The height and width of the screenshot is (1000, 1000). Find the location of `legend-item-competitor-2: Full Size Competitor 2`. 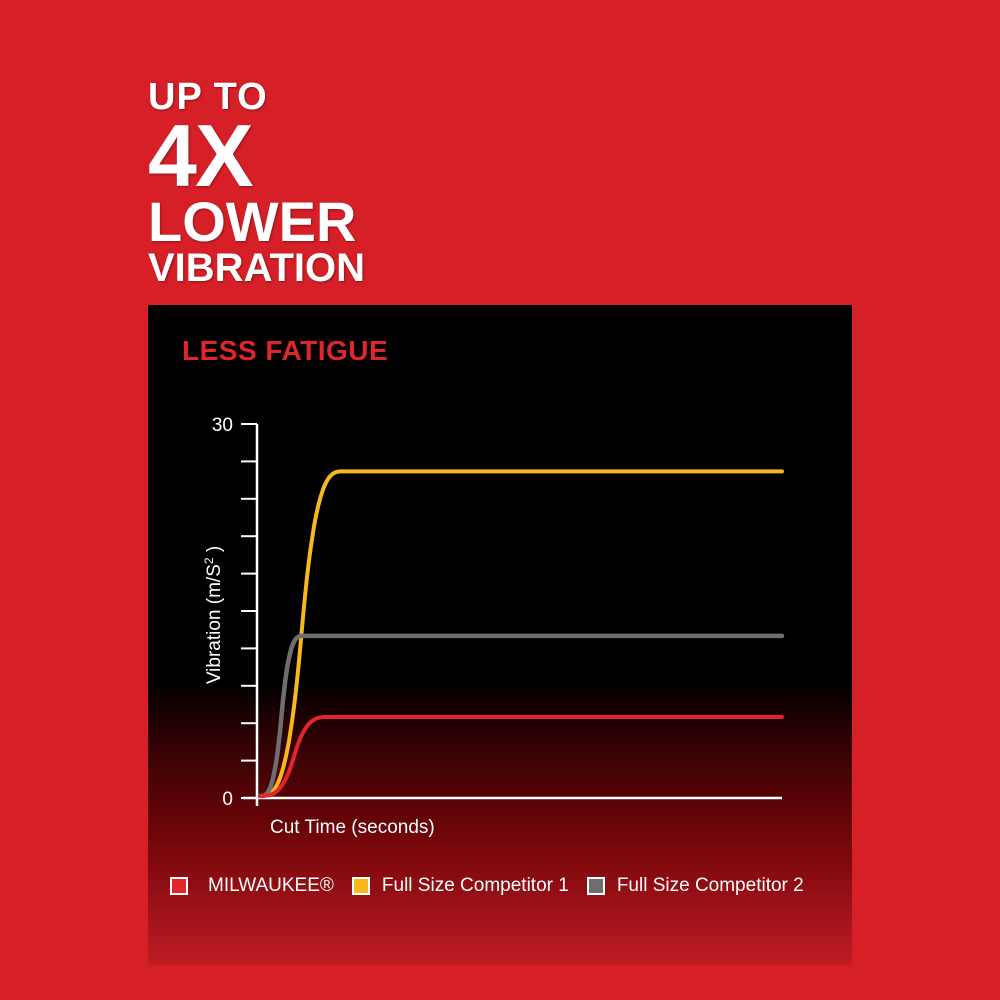

legend-item-competitor-2: Full Size Competitor 2 is located at coordinates (695, 886).